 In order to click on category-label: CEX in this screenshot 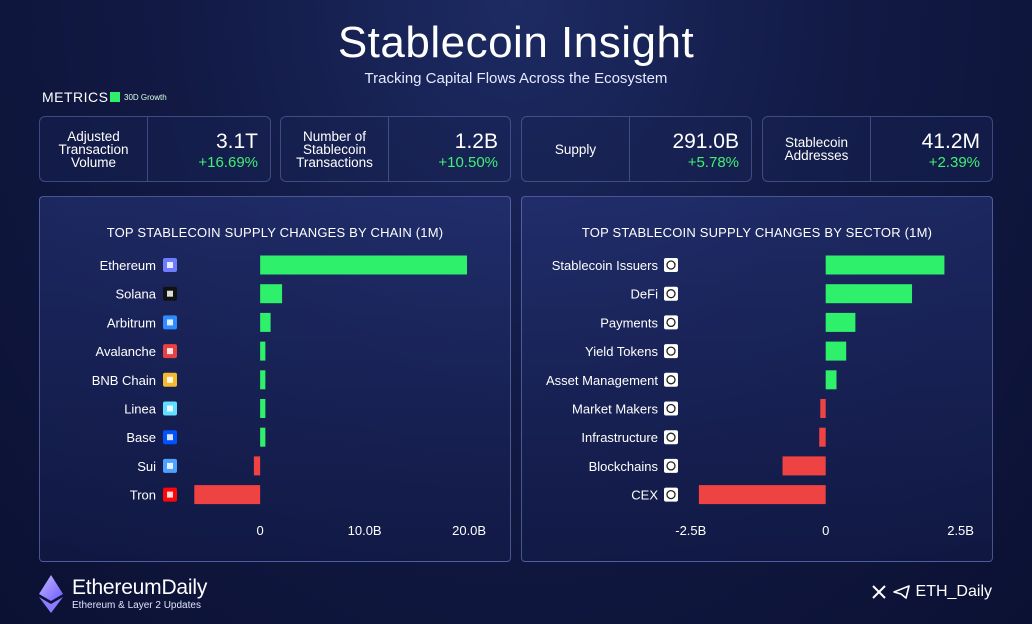, I will do `click(644, 495)`.